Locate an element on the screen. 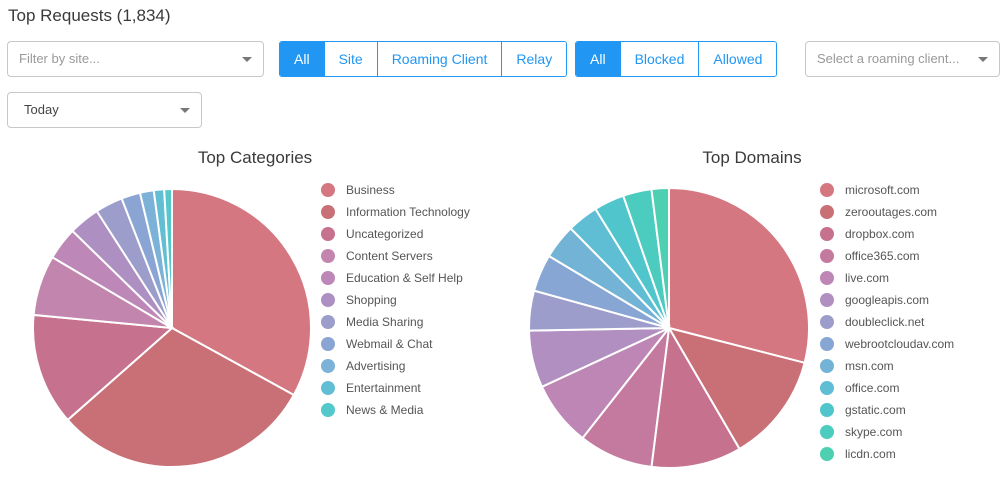 This screenshot has width=1007, height=488. legend-item-webmail-chat: Webmail & Chat is located at coordinates (395, 344).